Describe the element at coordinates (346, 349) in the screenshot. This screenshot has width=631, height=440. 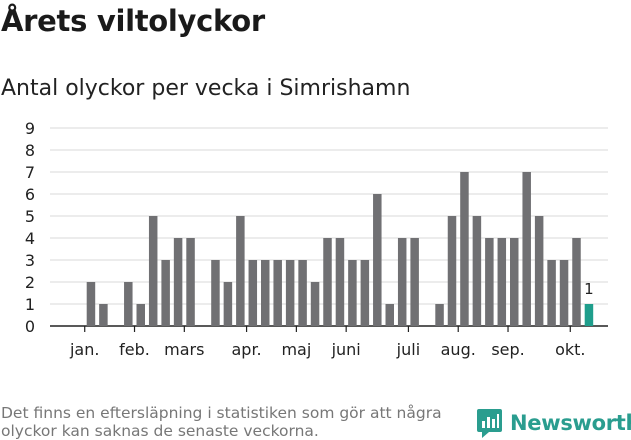
I see `x-tick-label-juni: juni` at that location.